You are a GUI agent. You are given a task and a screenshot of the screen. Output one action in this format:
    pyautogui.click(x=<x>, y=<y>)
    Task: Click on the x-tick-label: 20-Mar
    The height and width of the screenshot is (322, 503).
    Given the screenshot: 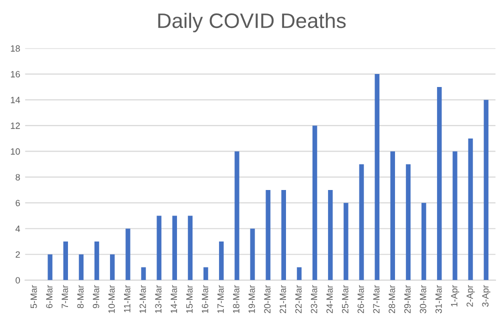 What is the action you would take?
    pyautogui.click(x=267, y=299)
    